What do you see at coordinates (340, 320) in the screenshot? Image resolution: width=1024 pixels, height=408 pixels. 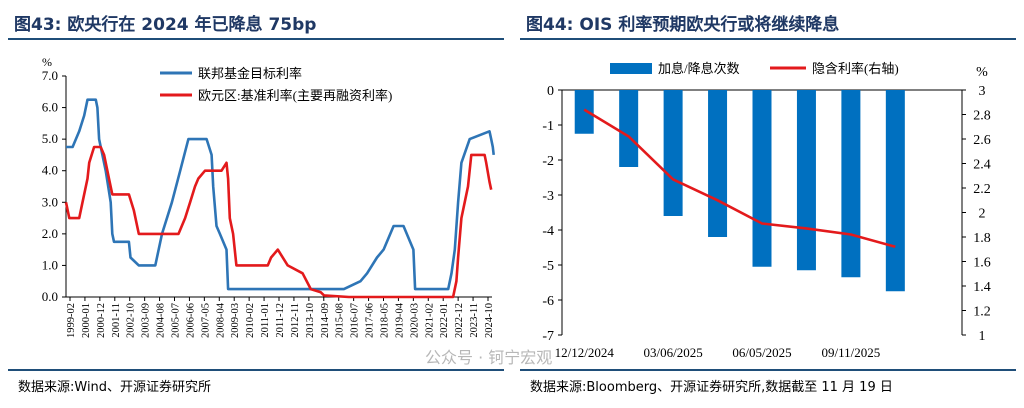 I see `left-x-tick-label: 2015-08` at bounding box center [340, 320].